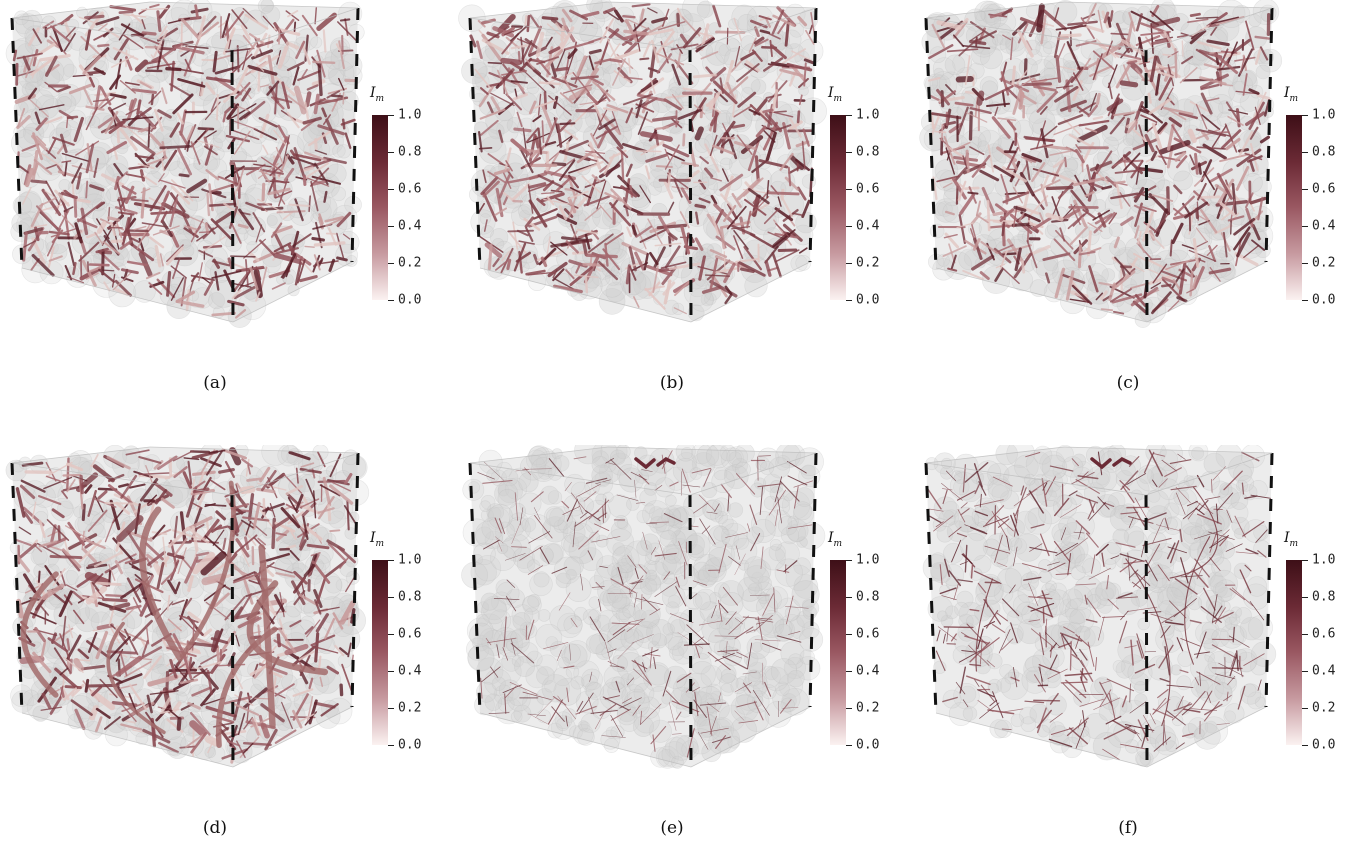 Image resolution: width=1370 pixels, height=865 pixels. What do you see at coordinates (380, 99) in the screenshot?
I see `colorbar-title-sub: m` at bounding box center [380, 99].